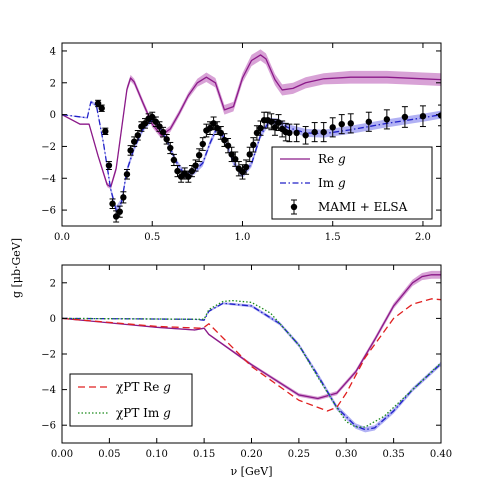  I want to click on x-tick-label: 0.35, so click(393, 454).